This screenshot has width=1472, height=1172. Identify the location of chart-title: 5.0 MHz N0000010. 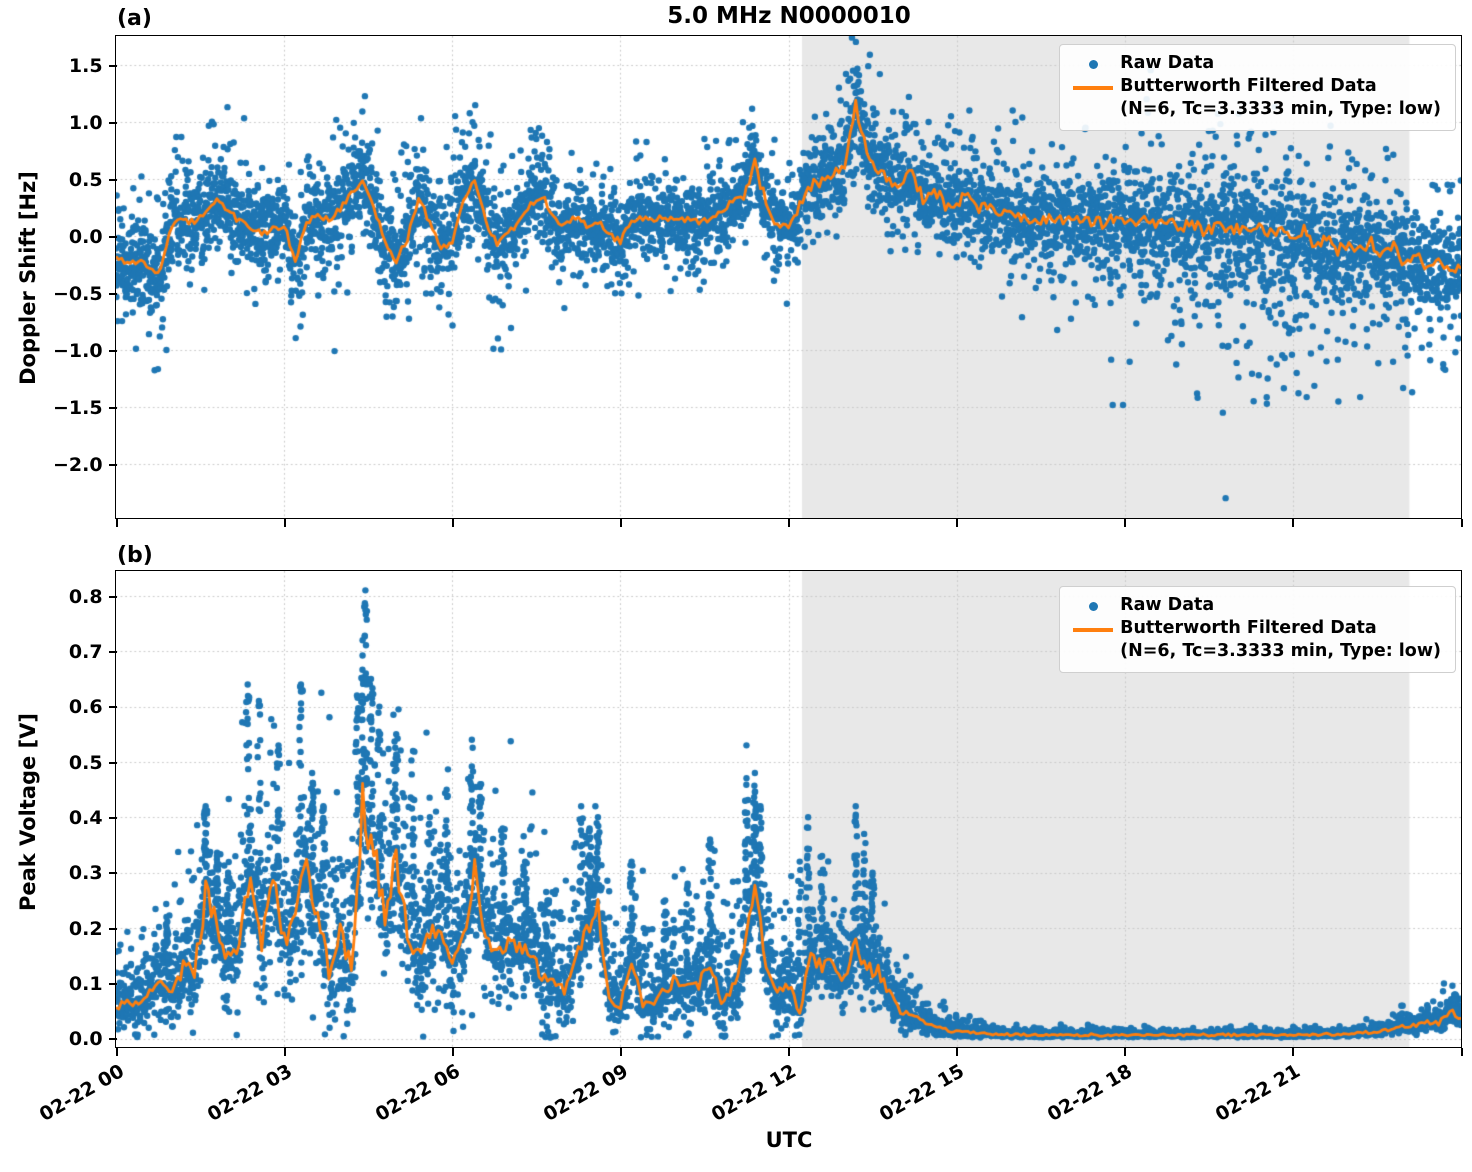
(789, 16).